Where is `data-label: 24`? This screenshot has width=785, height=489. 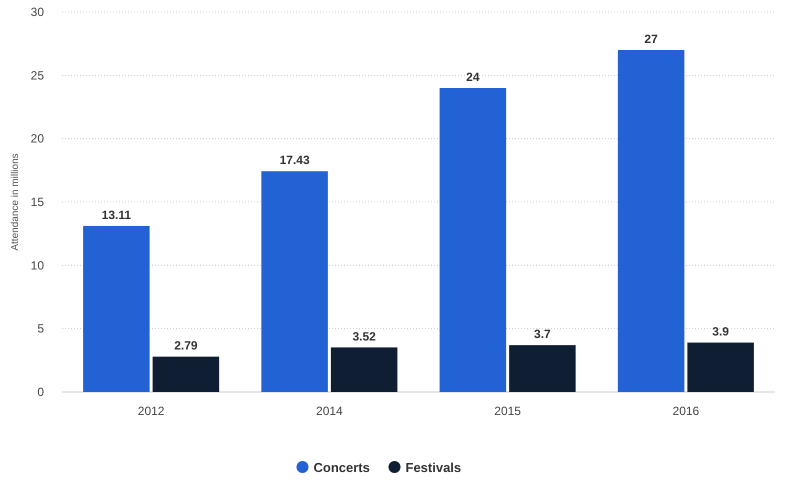 data-label: 24 is located at coordinates (473, 77).